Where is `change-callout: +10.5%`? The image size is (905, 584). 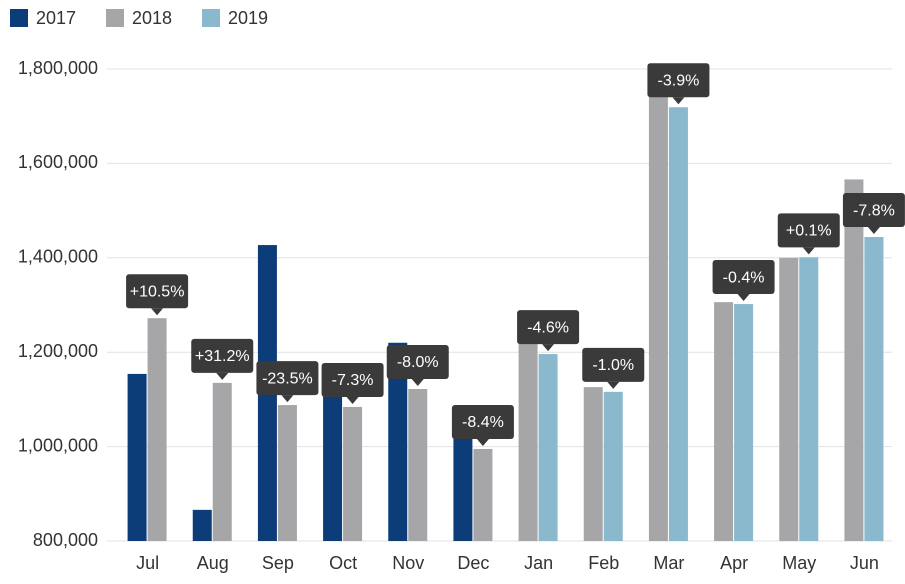 change-callout: +10.5% is located at coordinates (157, 295).